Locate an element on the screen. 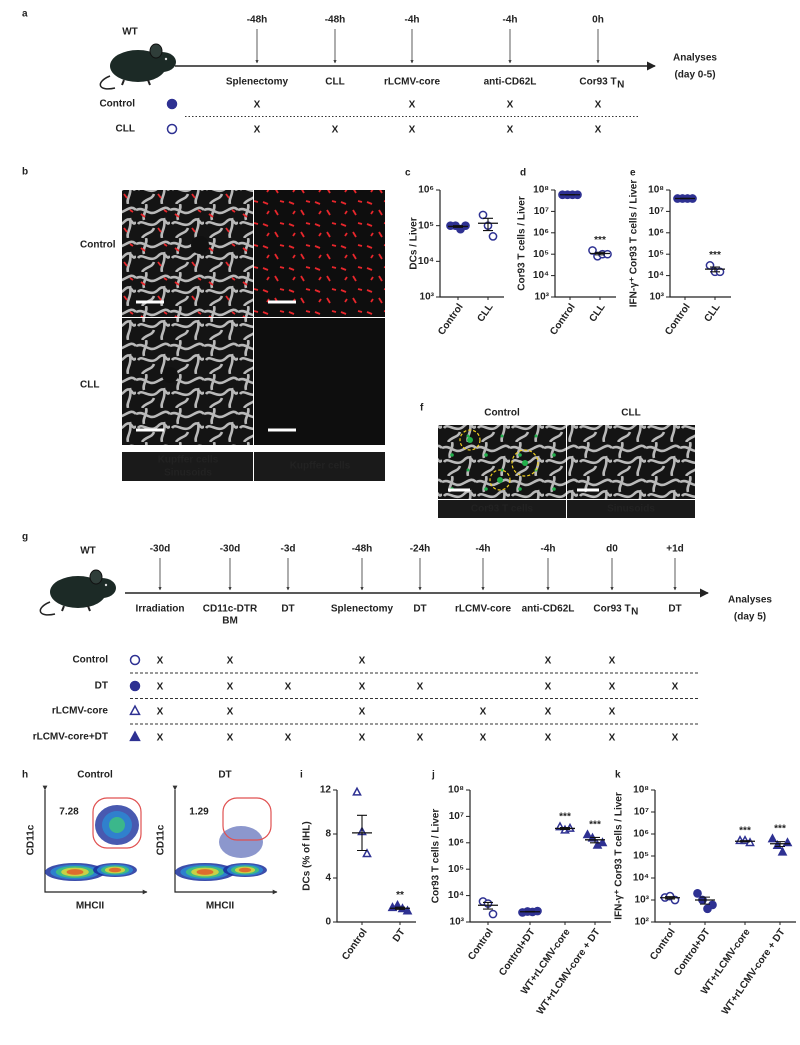 This screenshot has height=1045, width=800. axis-label: CD11c is located at coordinates (31, 839).